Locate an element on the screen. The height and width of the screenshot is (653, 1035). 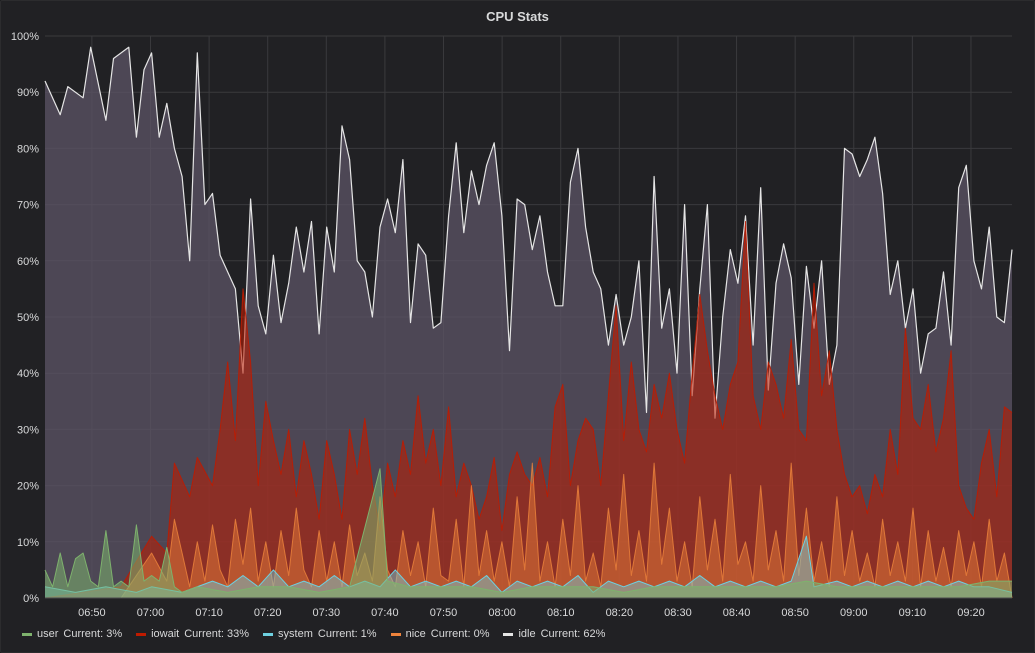
legend-current-nice: Current: 0% is located at coordinates (460, 634).